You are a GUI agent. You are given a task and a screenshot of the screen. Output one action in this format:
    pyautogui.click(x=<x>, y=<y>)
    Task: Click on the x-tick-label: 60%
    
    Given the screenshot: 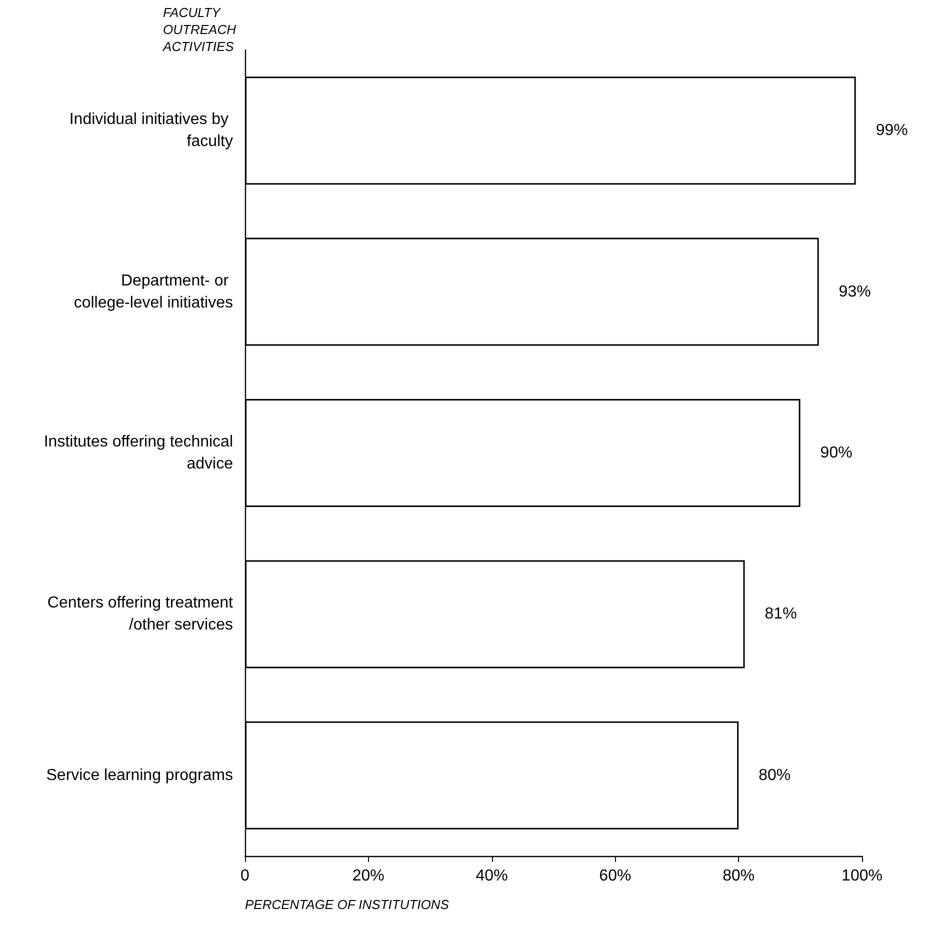 What is the action you would take?
    pyautogui.click(x=615, y=876)
    